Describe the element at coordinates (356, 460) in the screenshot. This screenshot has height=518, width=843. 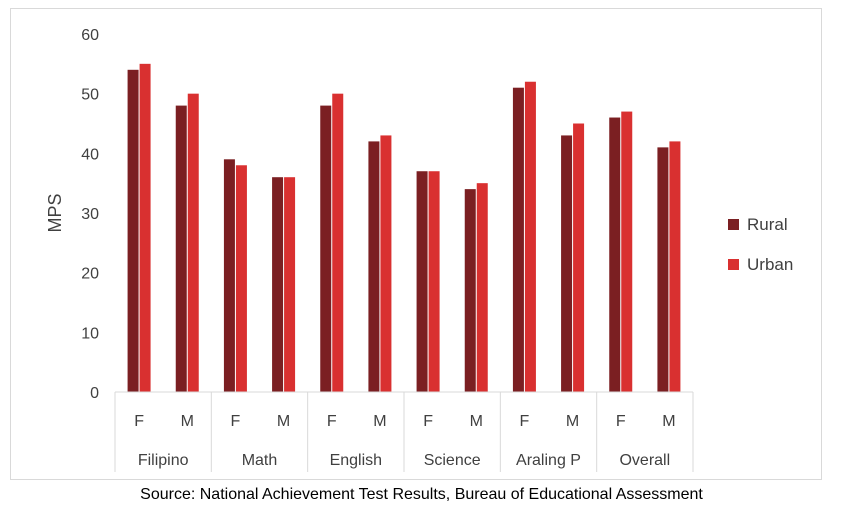
I see `x-group-label: English` at that location.